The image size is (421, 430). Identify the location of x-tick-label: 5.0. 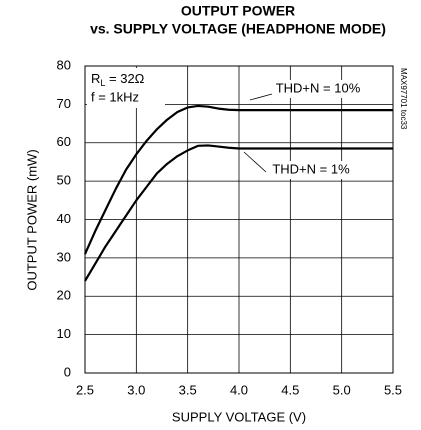
(342, 389).